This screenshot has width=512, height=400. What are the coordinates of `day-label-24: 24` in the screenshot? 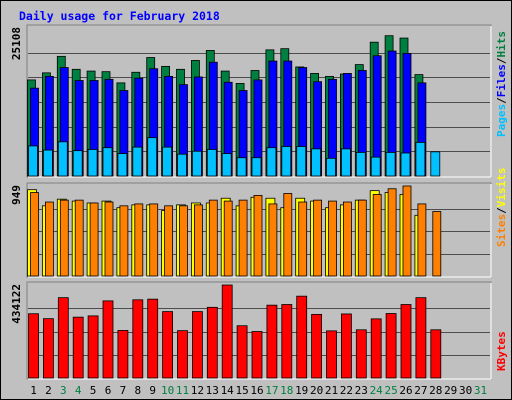 It's located at (377, 390).